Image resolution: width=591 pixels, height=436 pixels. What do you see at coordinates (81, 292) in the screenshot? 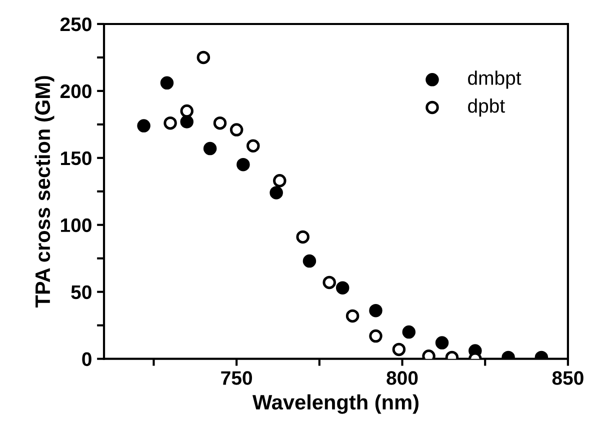
I see `y-tick-label: 50` at bounding box center [81, 292].